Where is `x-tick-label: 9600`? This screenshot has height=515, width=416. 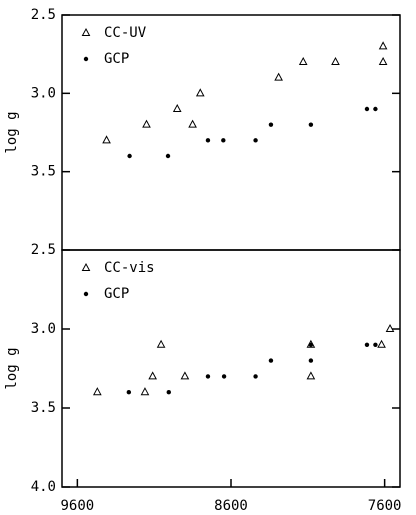
x-tick-label: 9600 is located at coordinates (78, 506).